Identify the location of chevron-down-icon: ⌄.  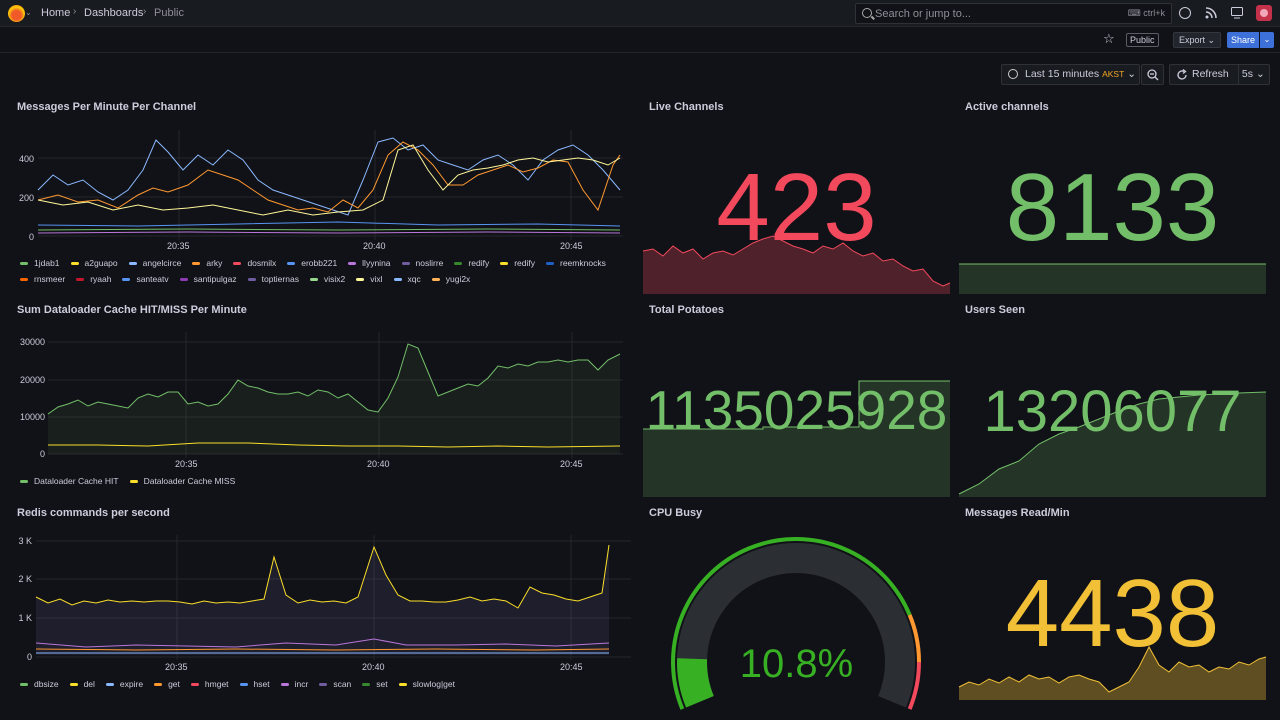
(28, 12).